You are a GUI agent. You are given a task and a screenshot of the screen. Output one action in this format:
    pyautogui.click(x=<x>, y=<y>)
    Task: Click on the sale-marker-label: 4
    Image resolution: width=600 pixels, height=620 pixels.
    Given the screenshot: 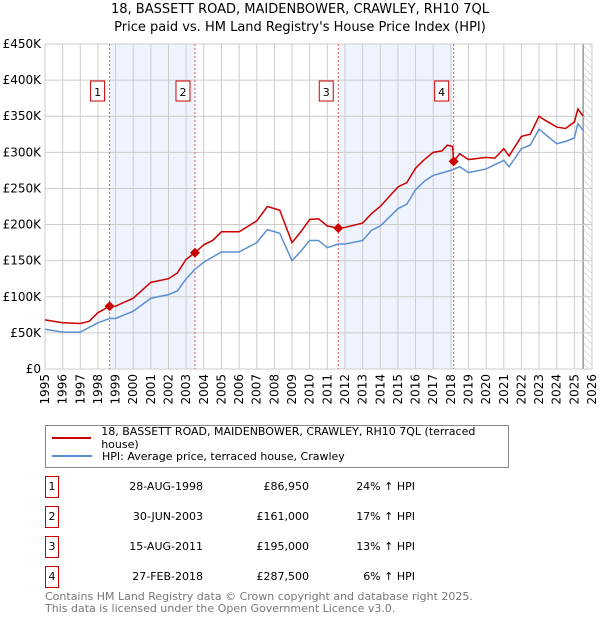 What is the action you would take?
    pyautogui.click(x=441, y=92)
    